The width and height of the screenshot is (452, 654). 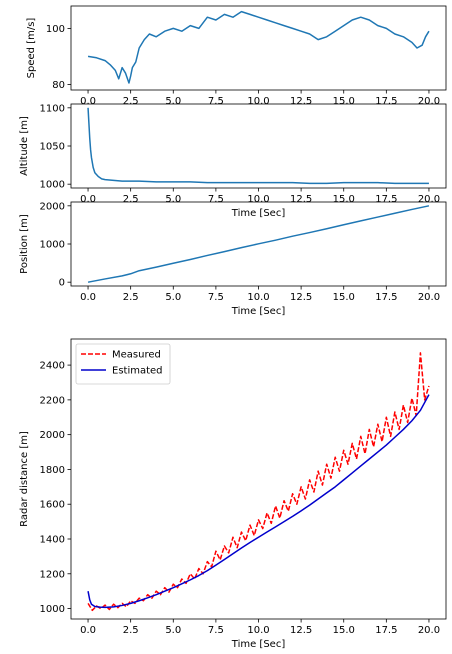 What do you see at coordinates (429, 297) in the screenshot?
I see `position-xtick-label: 20.0` at bounding box center [429, 297].